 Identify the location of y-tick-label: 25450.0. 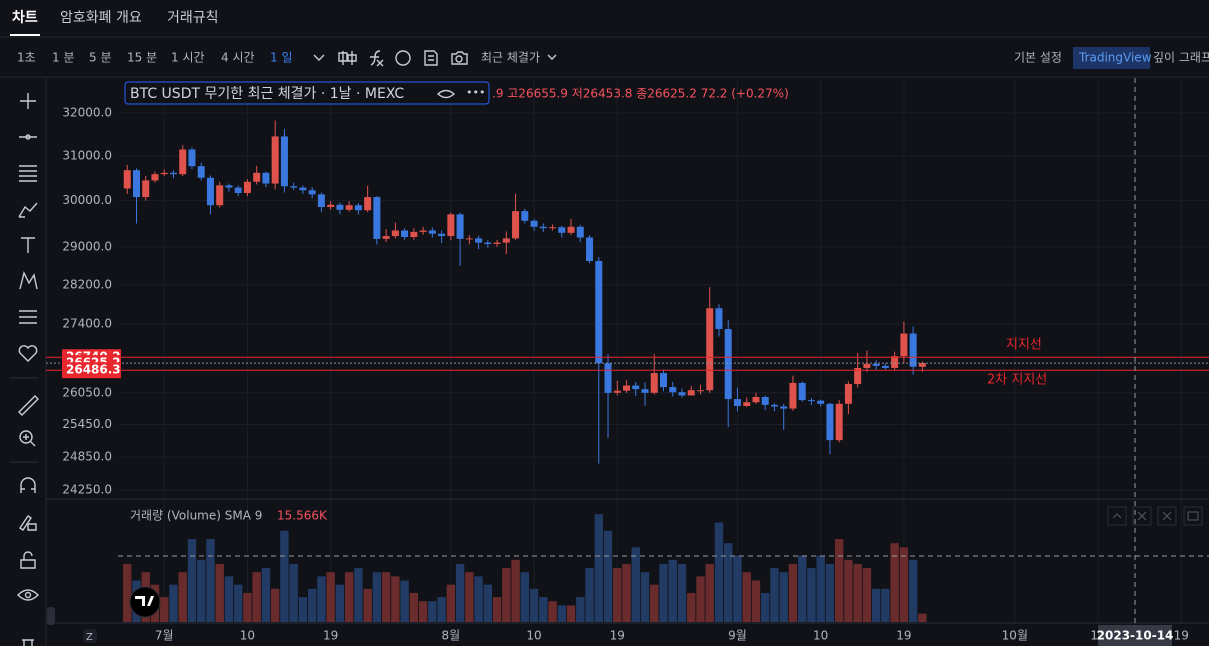
(87, 424).